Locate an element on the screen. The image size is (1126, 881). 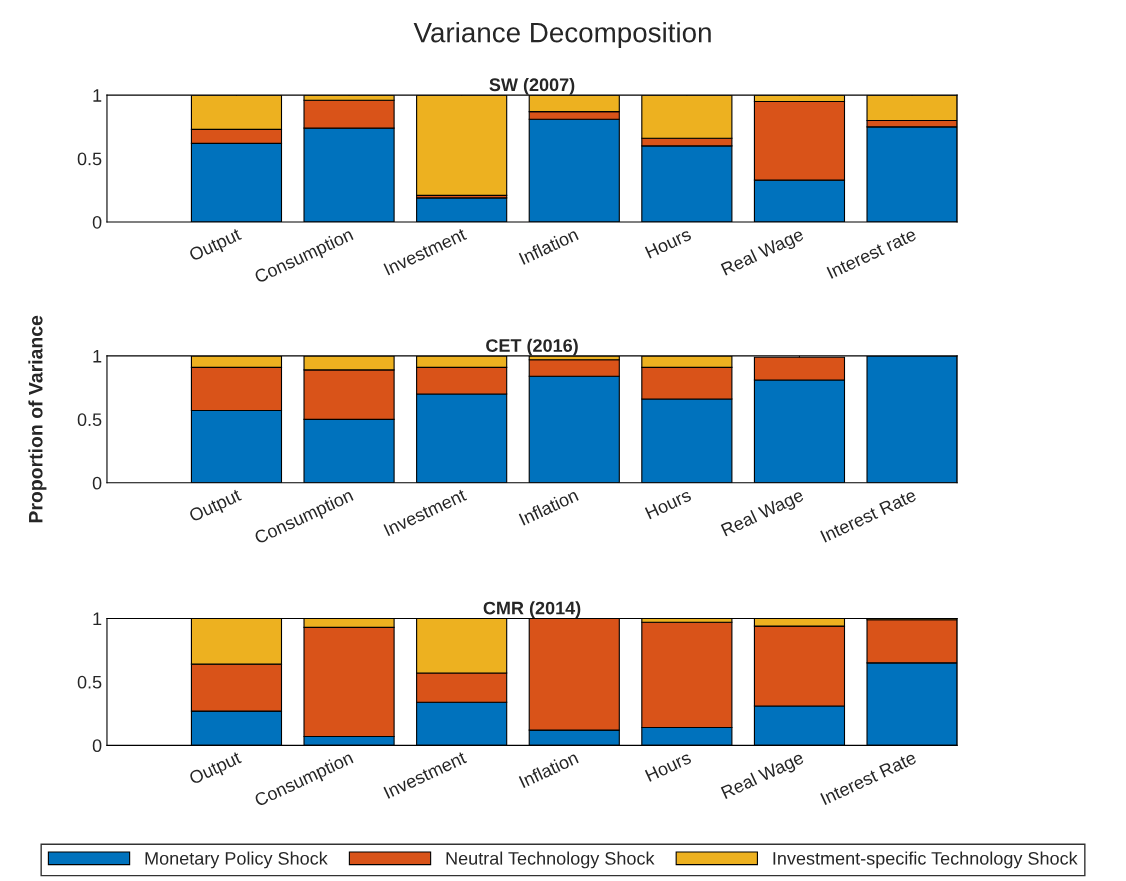
legend-label: Investment-specific Technology Shock is located at coordinates (925, 860).